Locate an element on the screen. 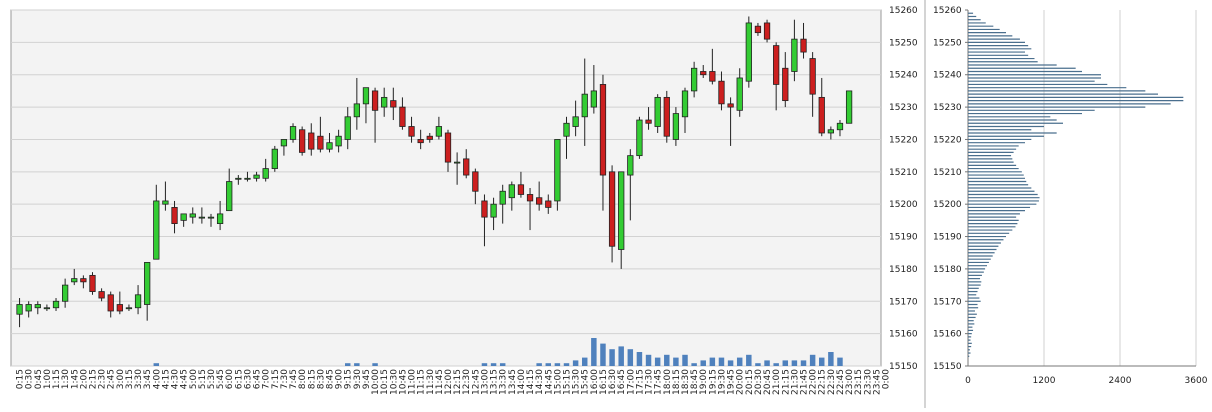 This screenshot has width=1212, height=412. y-tick-label: 15220 is located at coordinates (903, 140).